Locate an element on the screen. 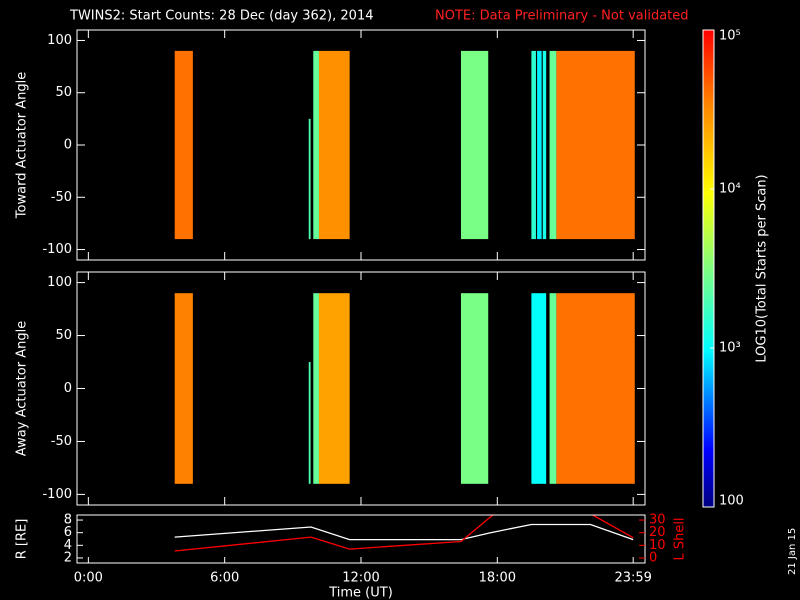 This screenshot has width=800, height=600. y-tick-label: 4 is located at coordinates (68, 545).